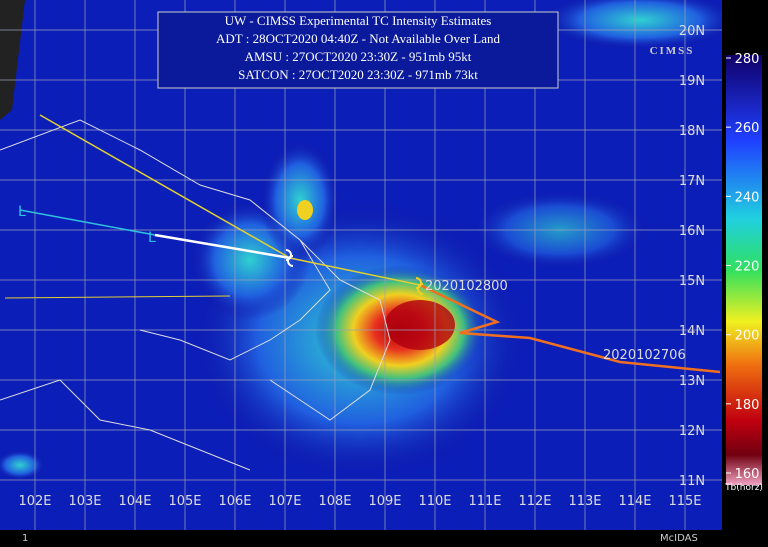 Image resolution: width=768 pixels, height=547 pixels. Describe the element at coordinates (747, 128) in the screenshot. I see `colorbar-tick-label: 260` at that location.